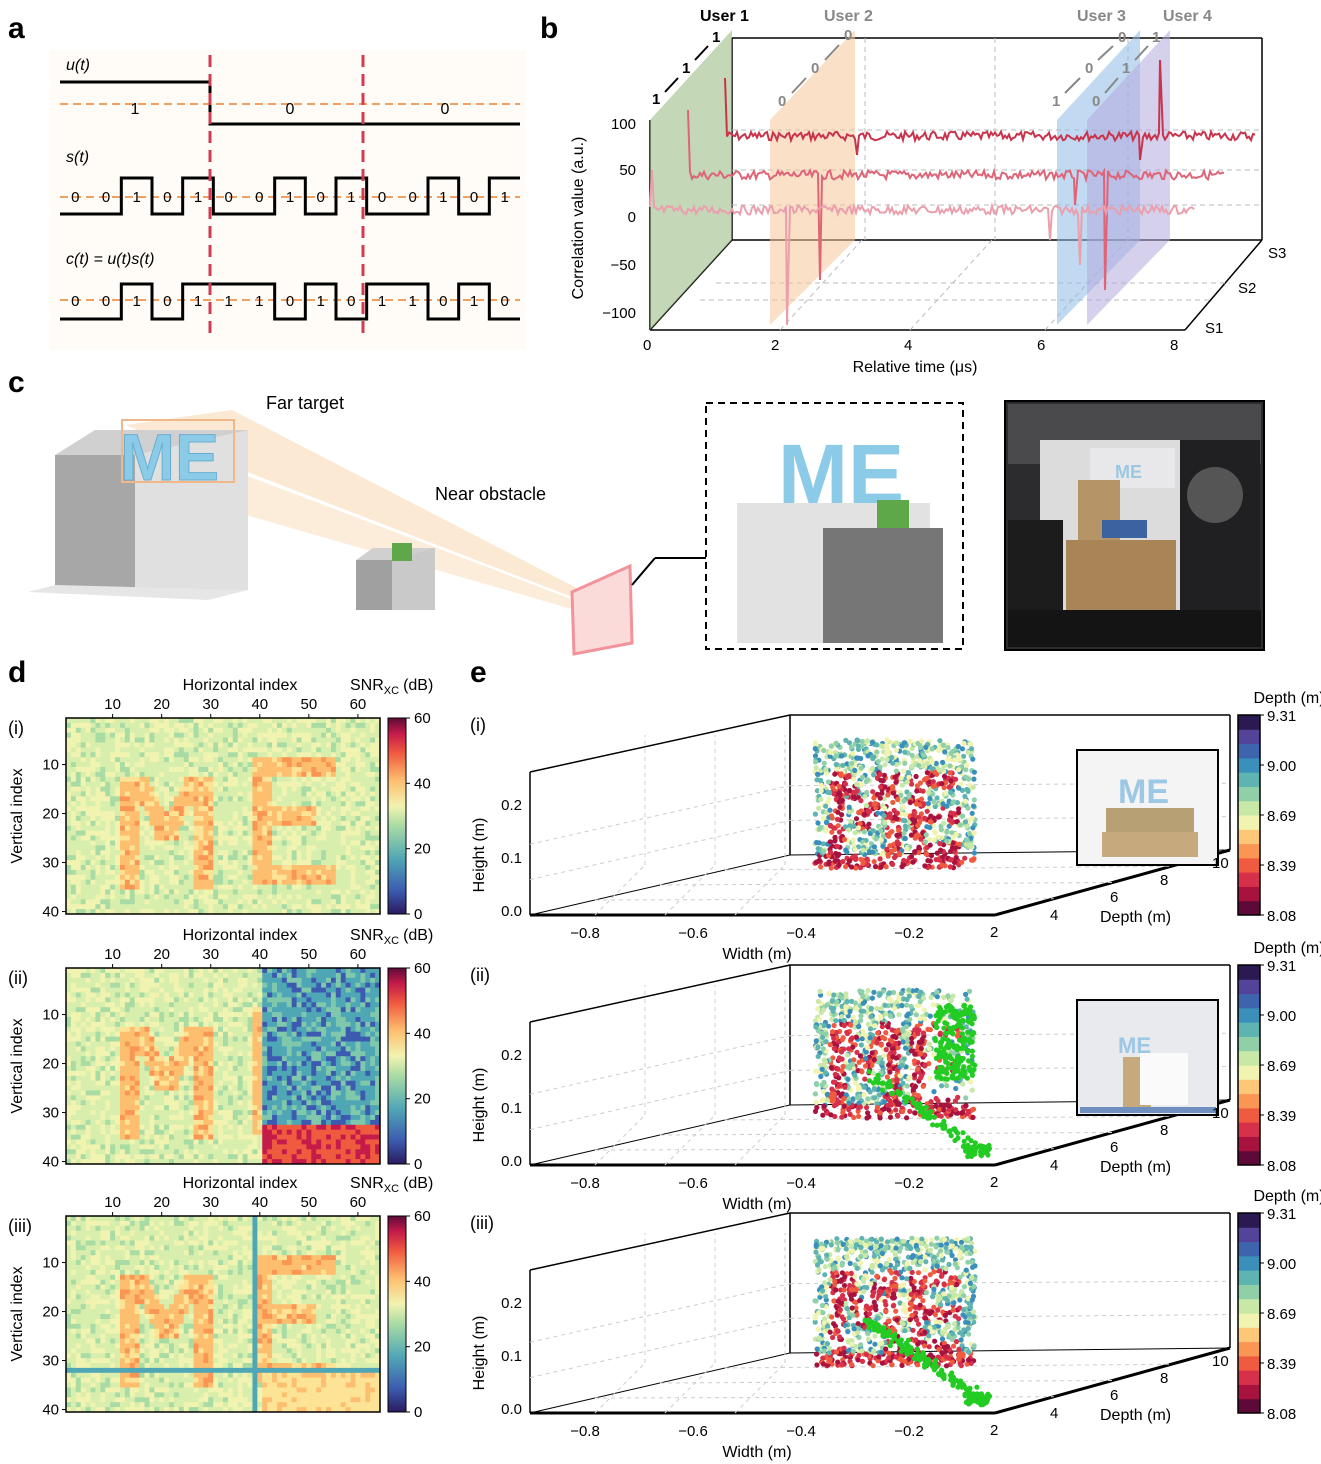  What do you see at coordinates (16, 382) in the screenshot?
I see `panel-c-letter: c` at bounding box center [16, 382].